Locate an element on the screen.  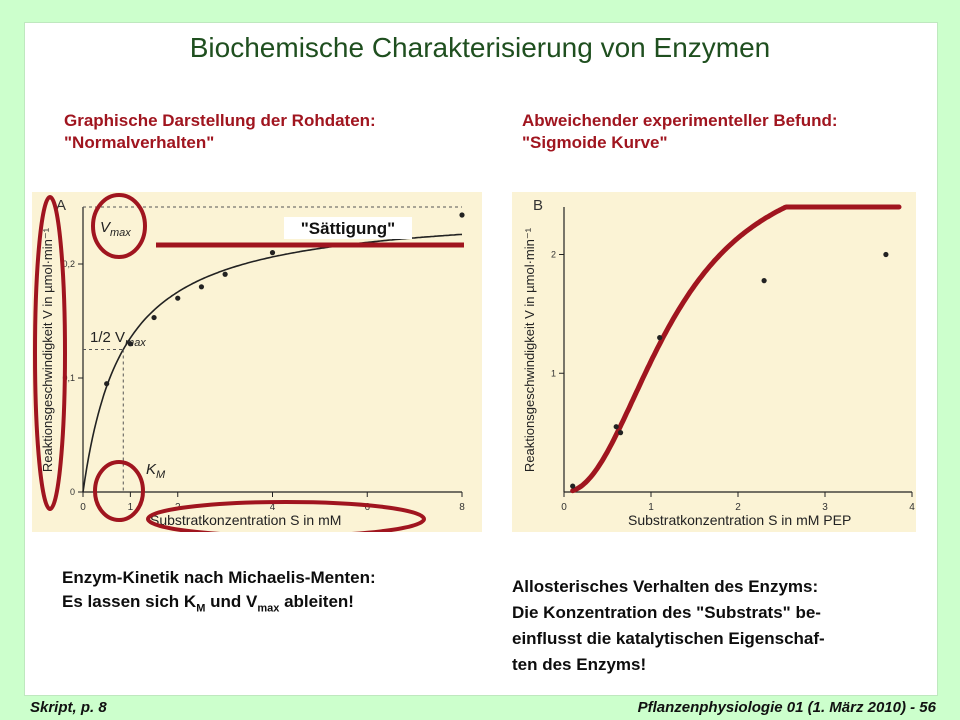
half-label-main: 1/2 V is located at coordinates (107, 337).